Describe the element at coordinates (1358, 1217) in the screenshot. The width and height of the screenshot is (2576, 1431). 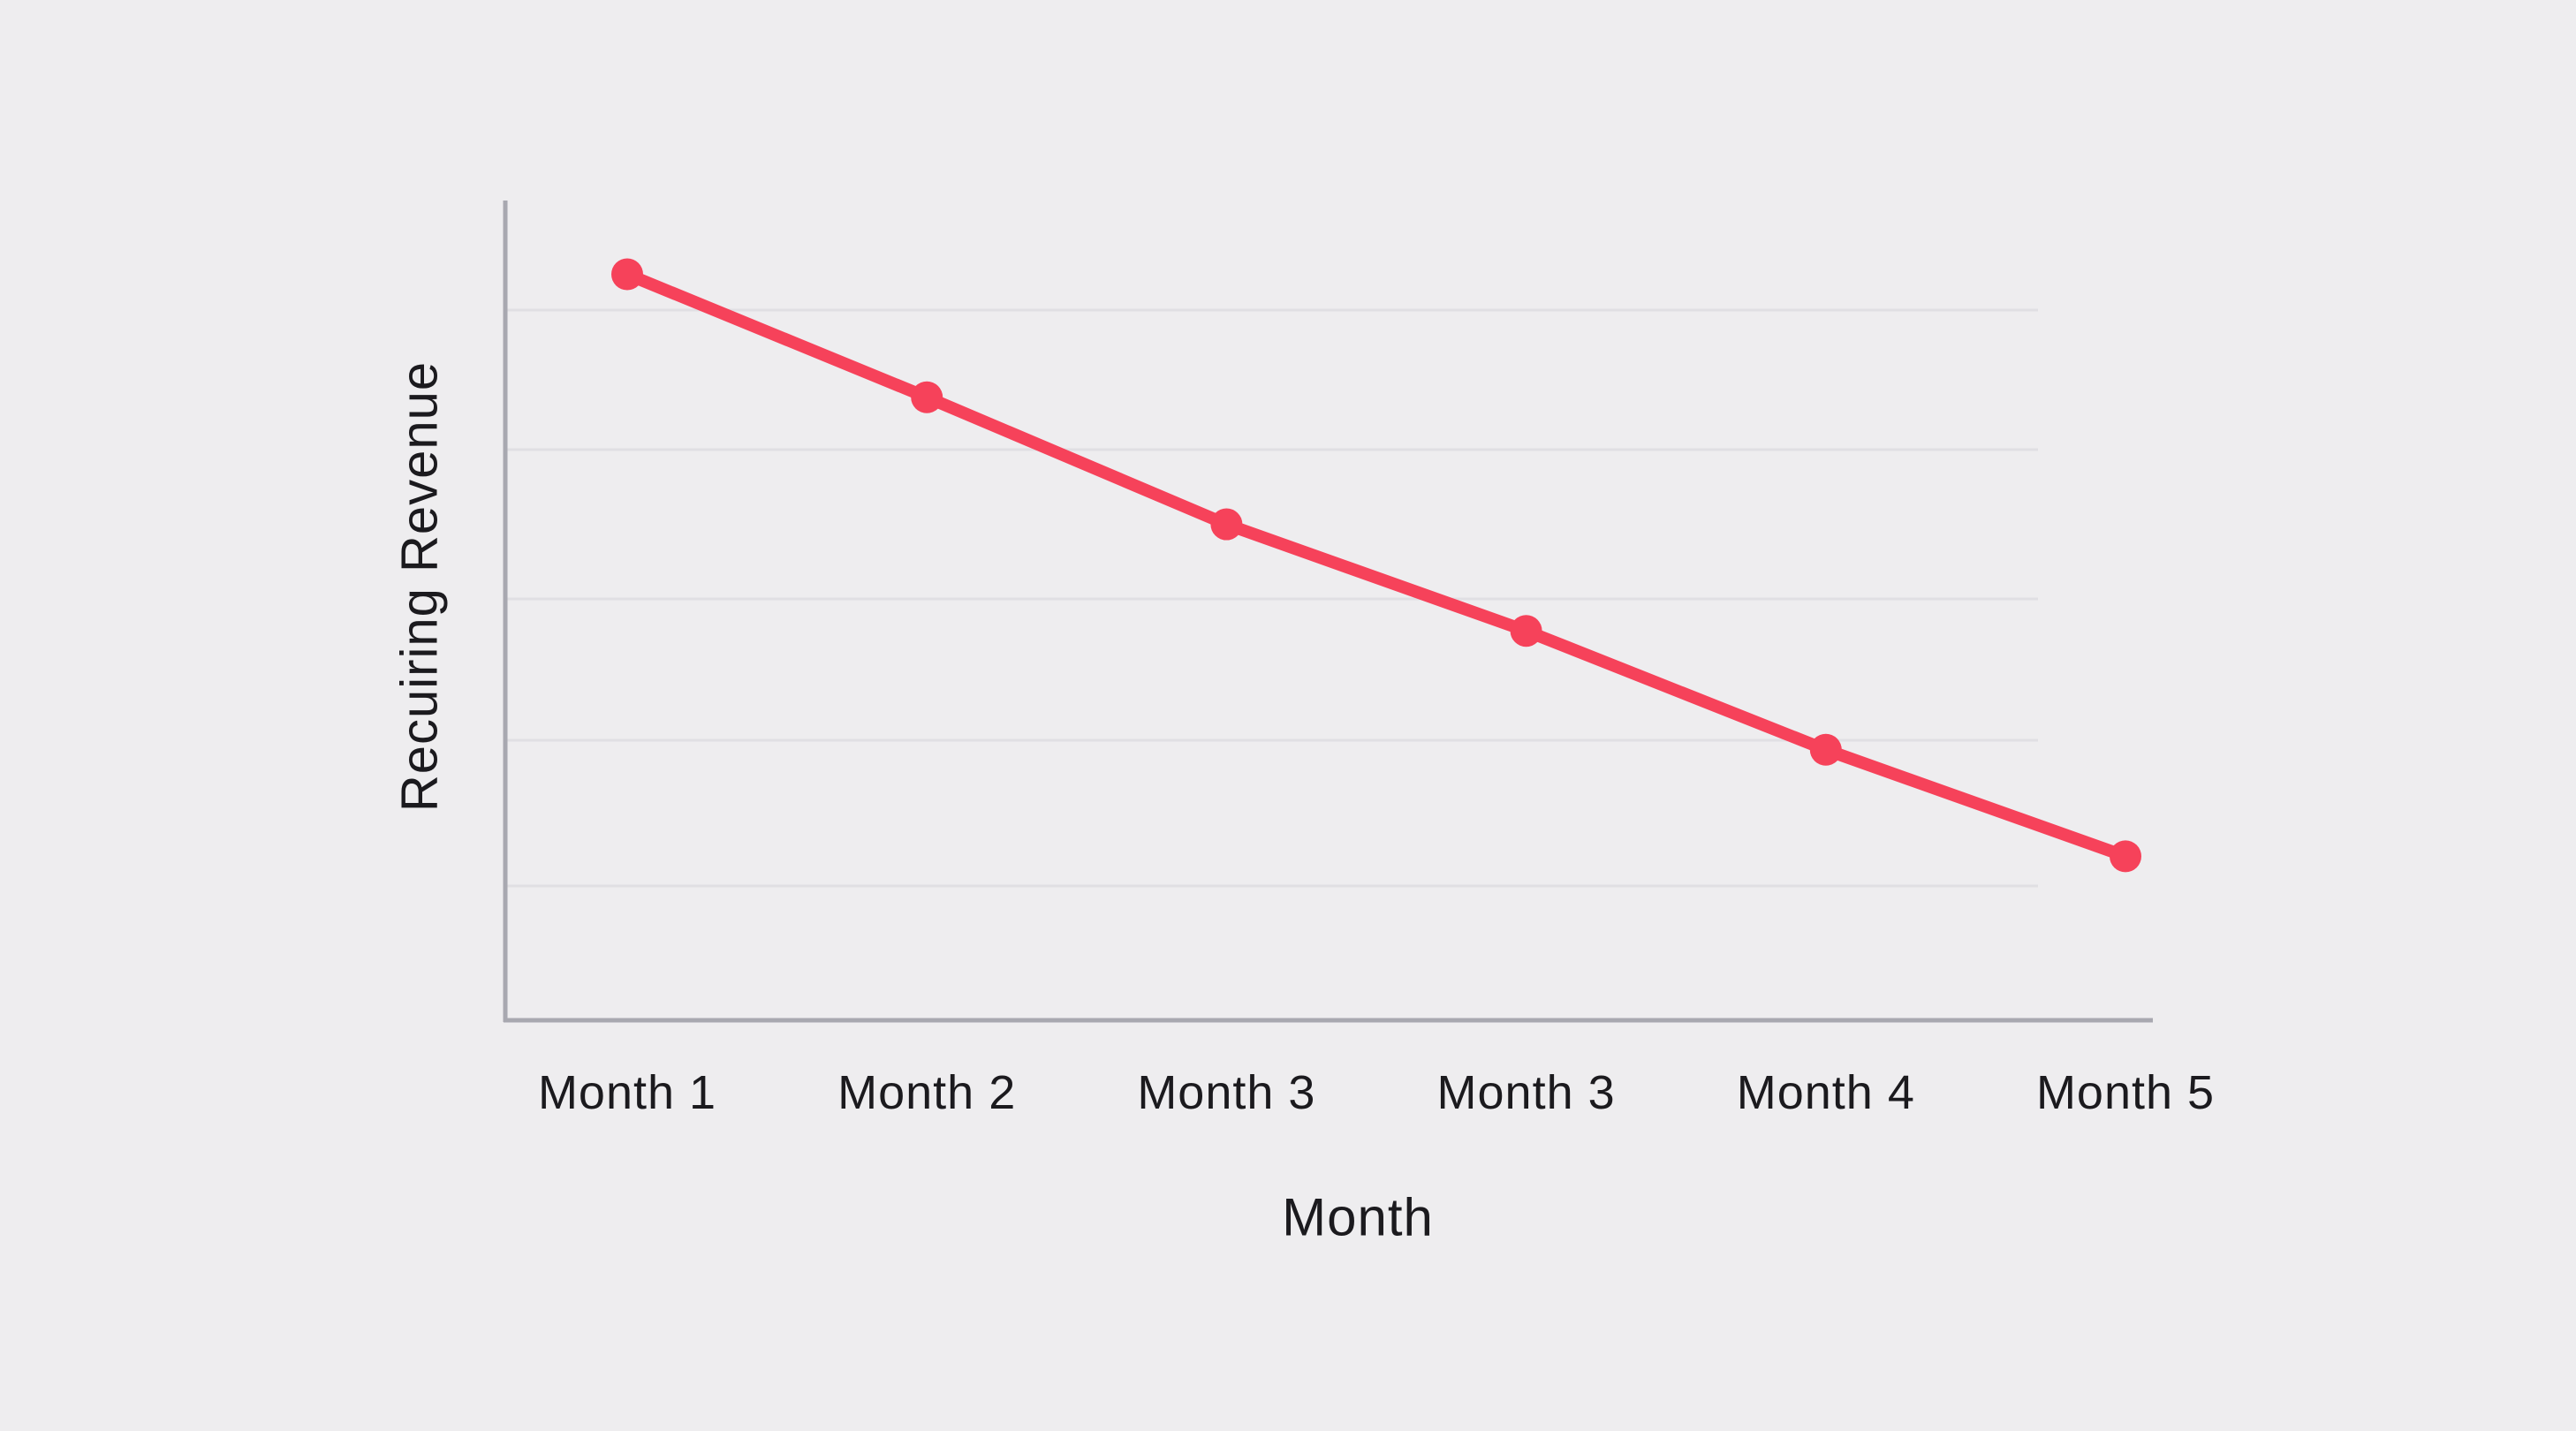
I see `x-axis-title: Month` at that location.